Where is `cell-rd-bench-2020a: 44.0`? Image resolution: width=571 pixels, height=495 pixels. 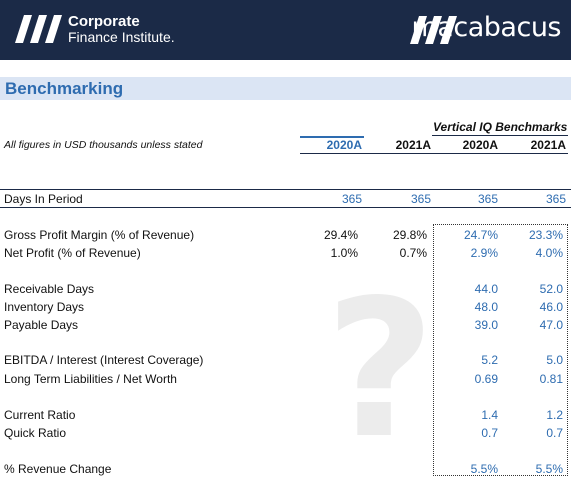
cell-rd-bench-2020a: 44.0 is located at coordinates (486, 289).